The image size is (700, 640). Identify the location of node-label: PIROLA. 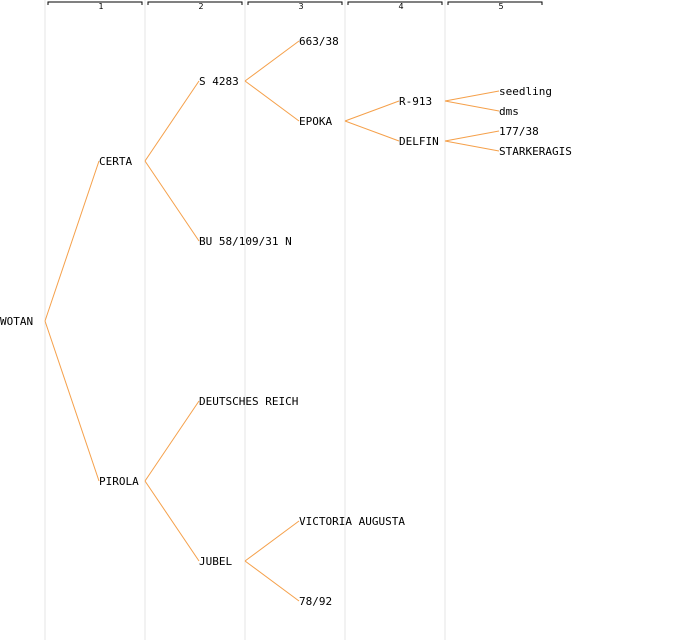
(119, 481).